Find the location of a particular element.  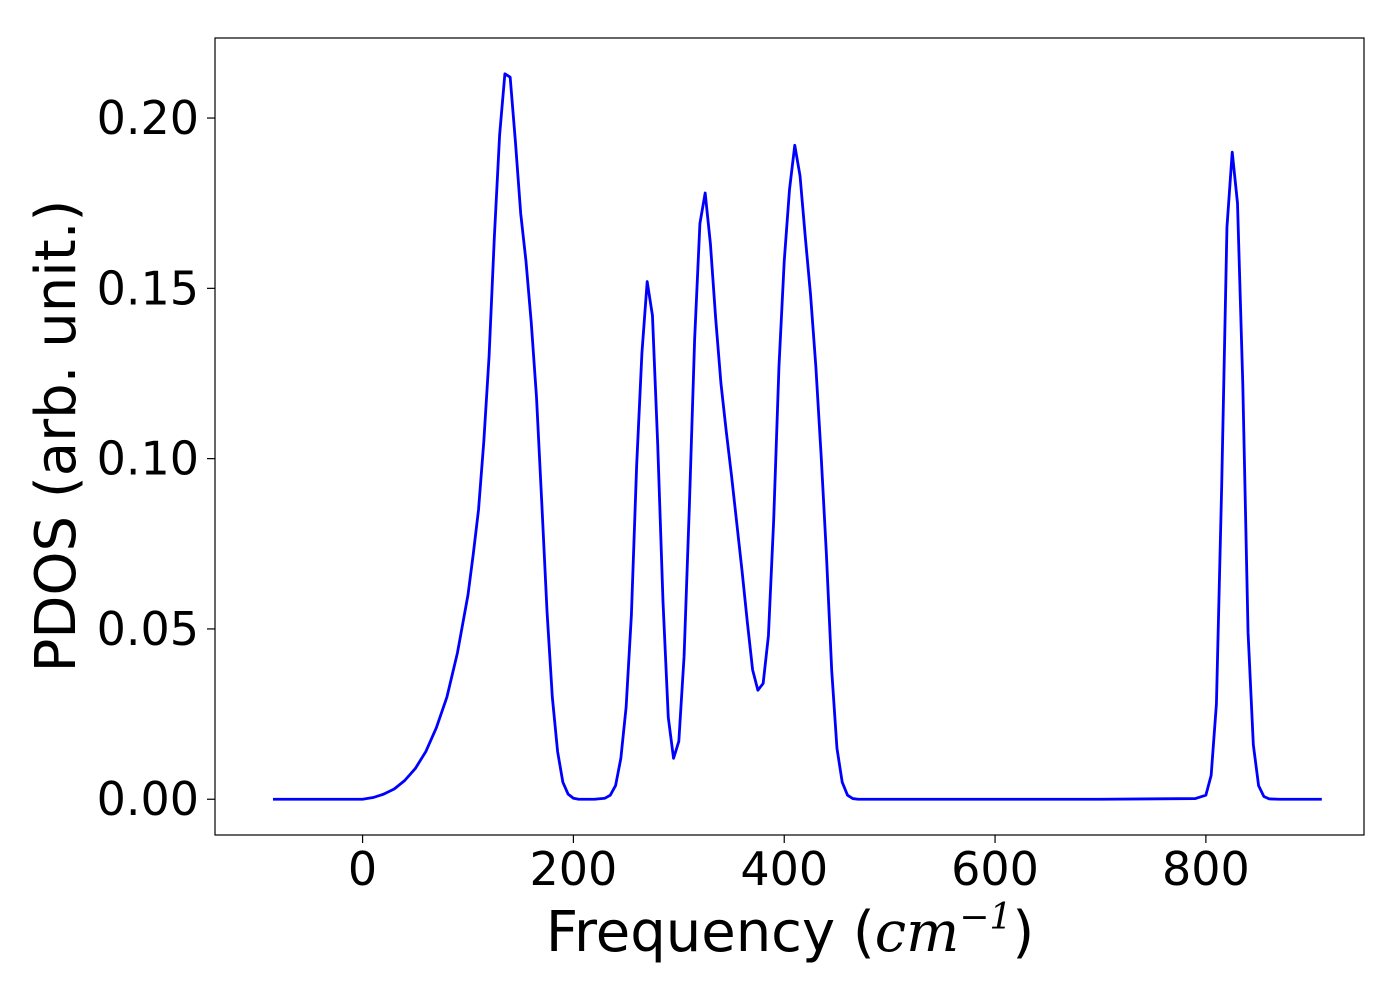

y-tick-label: 0.15 is located at coordinates (148, 288).